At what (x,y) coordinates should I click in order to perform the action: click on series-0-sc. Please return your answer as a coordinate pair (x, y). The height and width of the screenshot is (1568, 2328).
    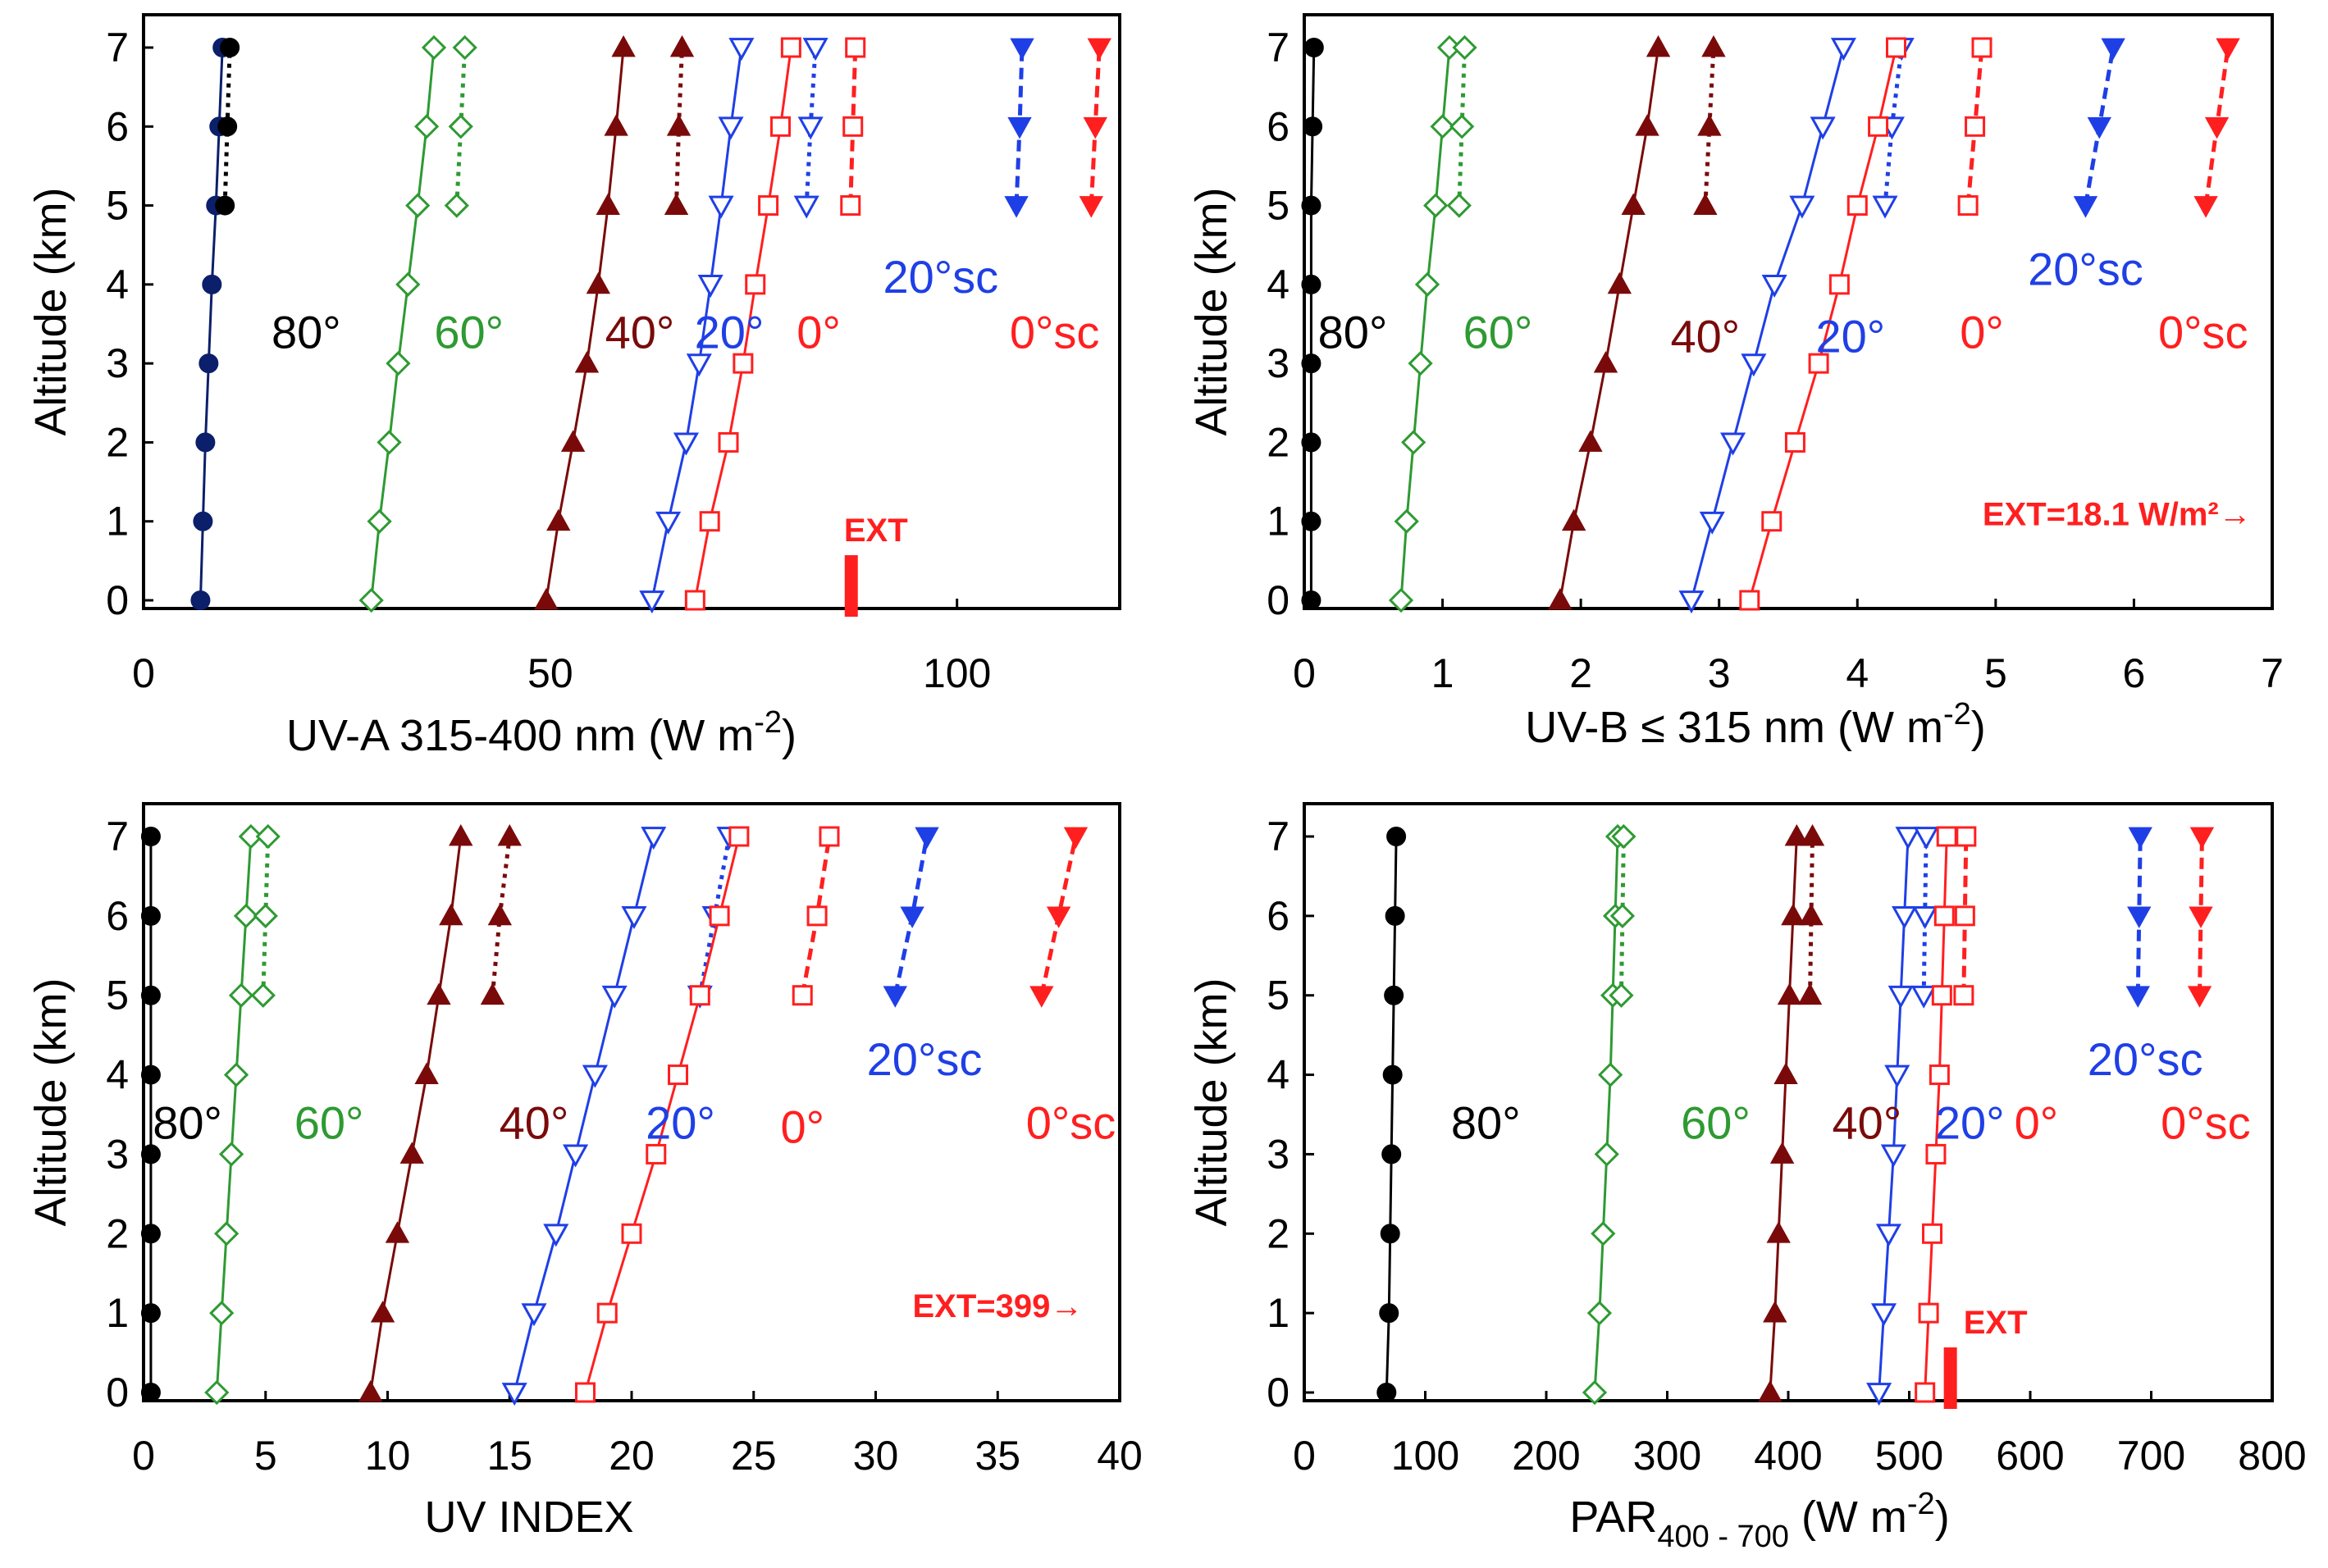
    Looking at the image, I should click on (2216, 128).